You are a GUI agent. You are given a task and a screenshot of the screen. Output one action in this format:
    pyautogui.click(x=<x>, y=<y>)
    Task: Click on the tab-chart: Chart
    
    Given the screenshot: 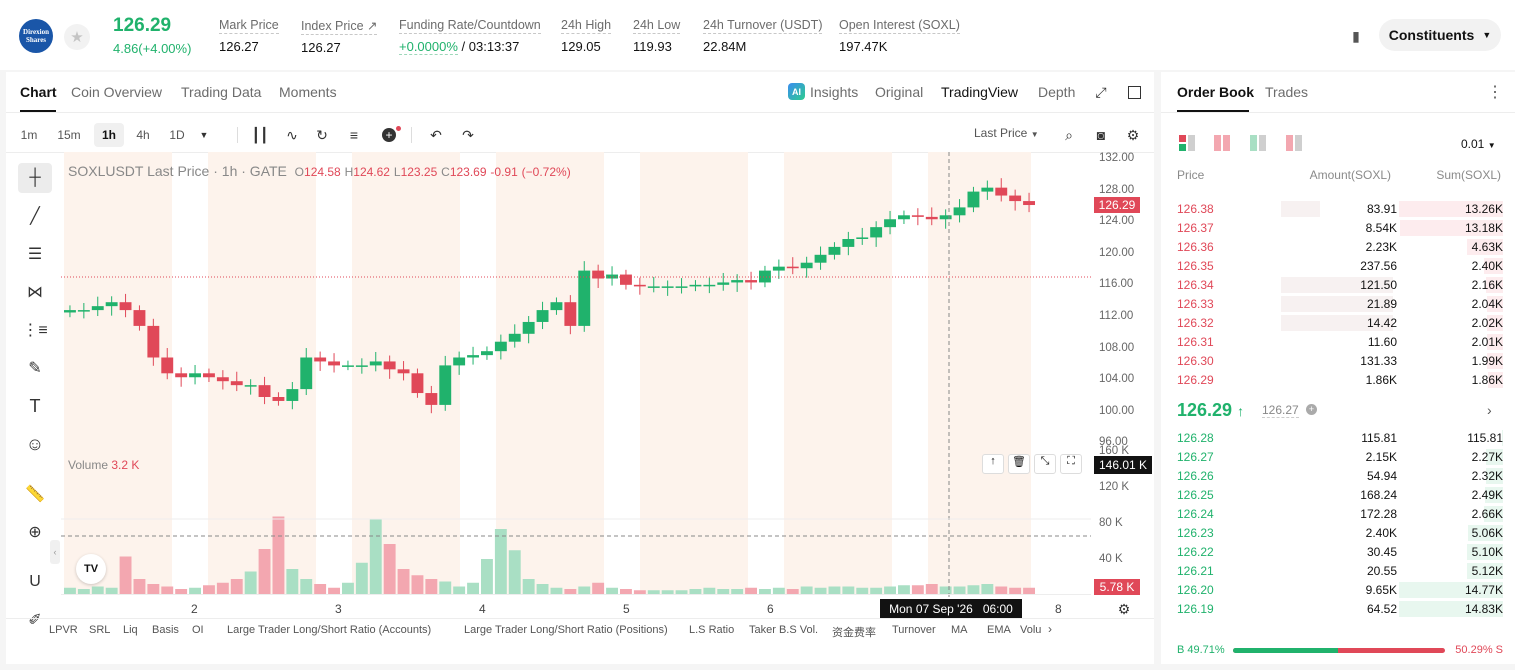 What is the action you would take?
    pyautogui.click(x=38, y=92)
    